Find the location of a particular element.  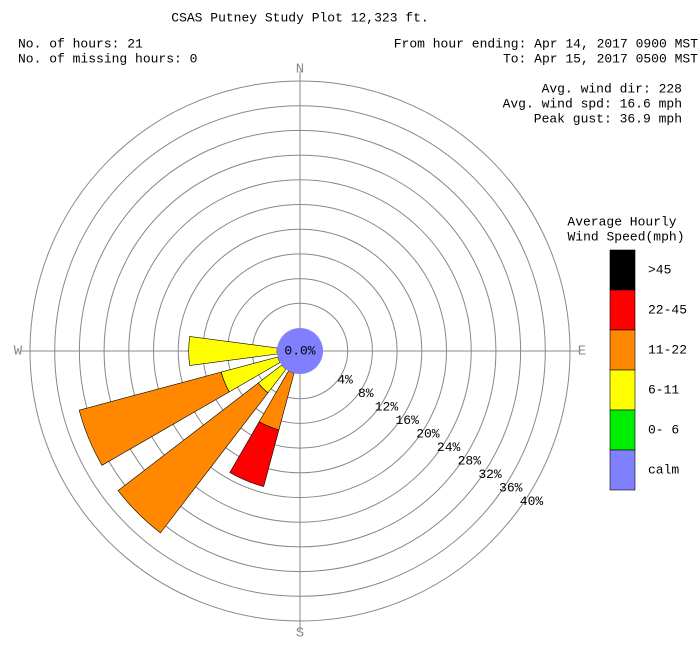

ring-label: 12% is located at coordinates (387, 407).